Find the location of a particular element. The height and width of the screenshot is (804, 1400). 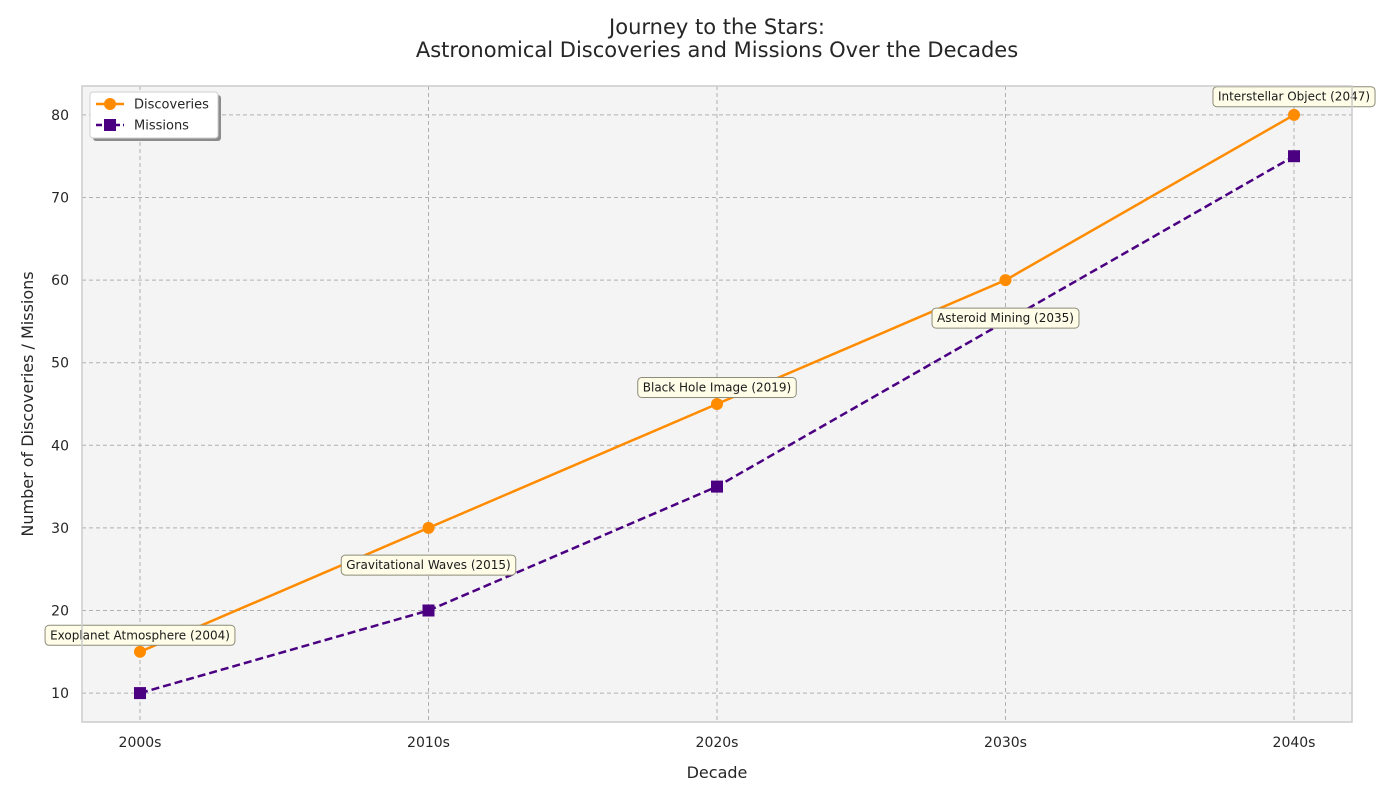

legend-marker-missions is located at coordinates (110, 125).